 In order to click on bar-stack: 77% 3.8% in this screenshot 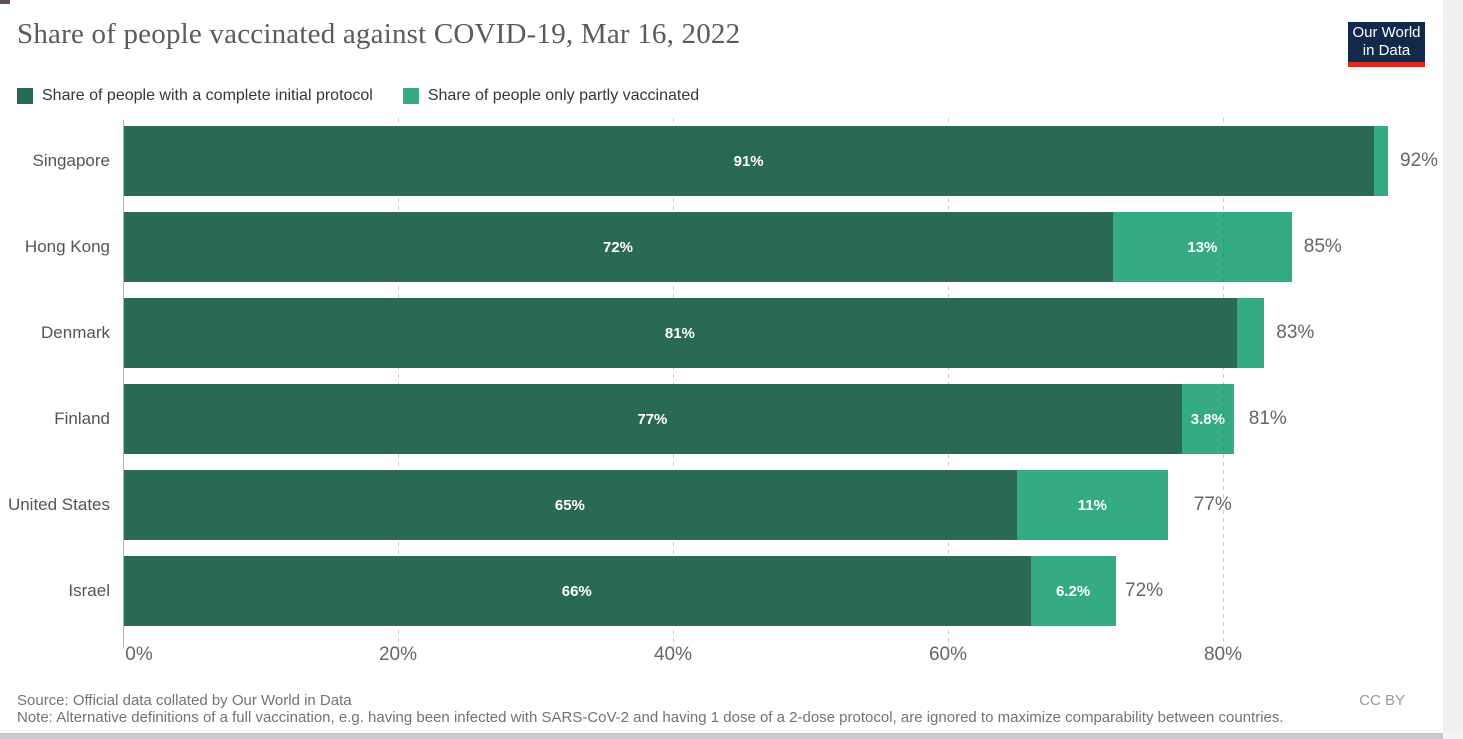, I will do `click(678, 419)`.